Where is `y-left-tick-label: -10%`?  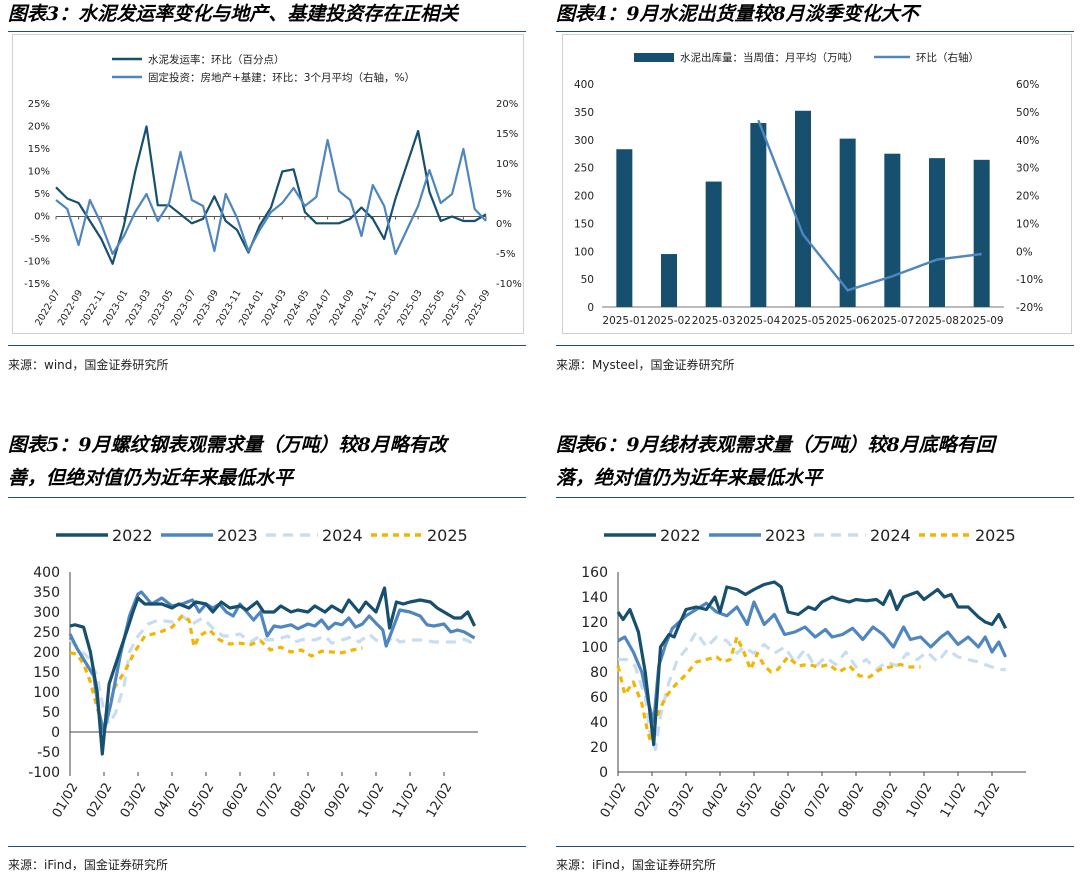
y-left-tick-label: -10% is located at coordinates (37, 262).